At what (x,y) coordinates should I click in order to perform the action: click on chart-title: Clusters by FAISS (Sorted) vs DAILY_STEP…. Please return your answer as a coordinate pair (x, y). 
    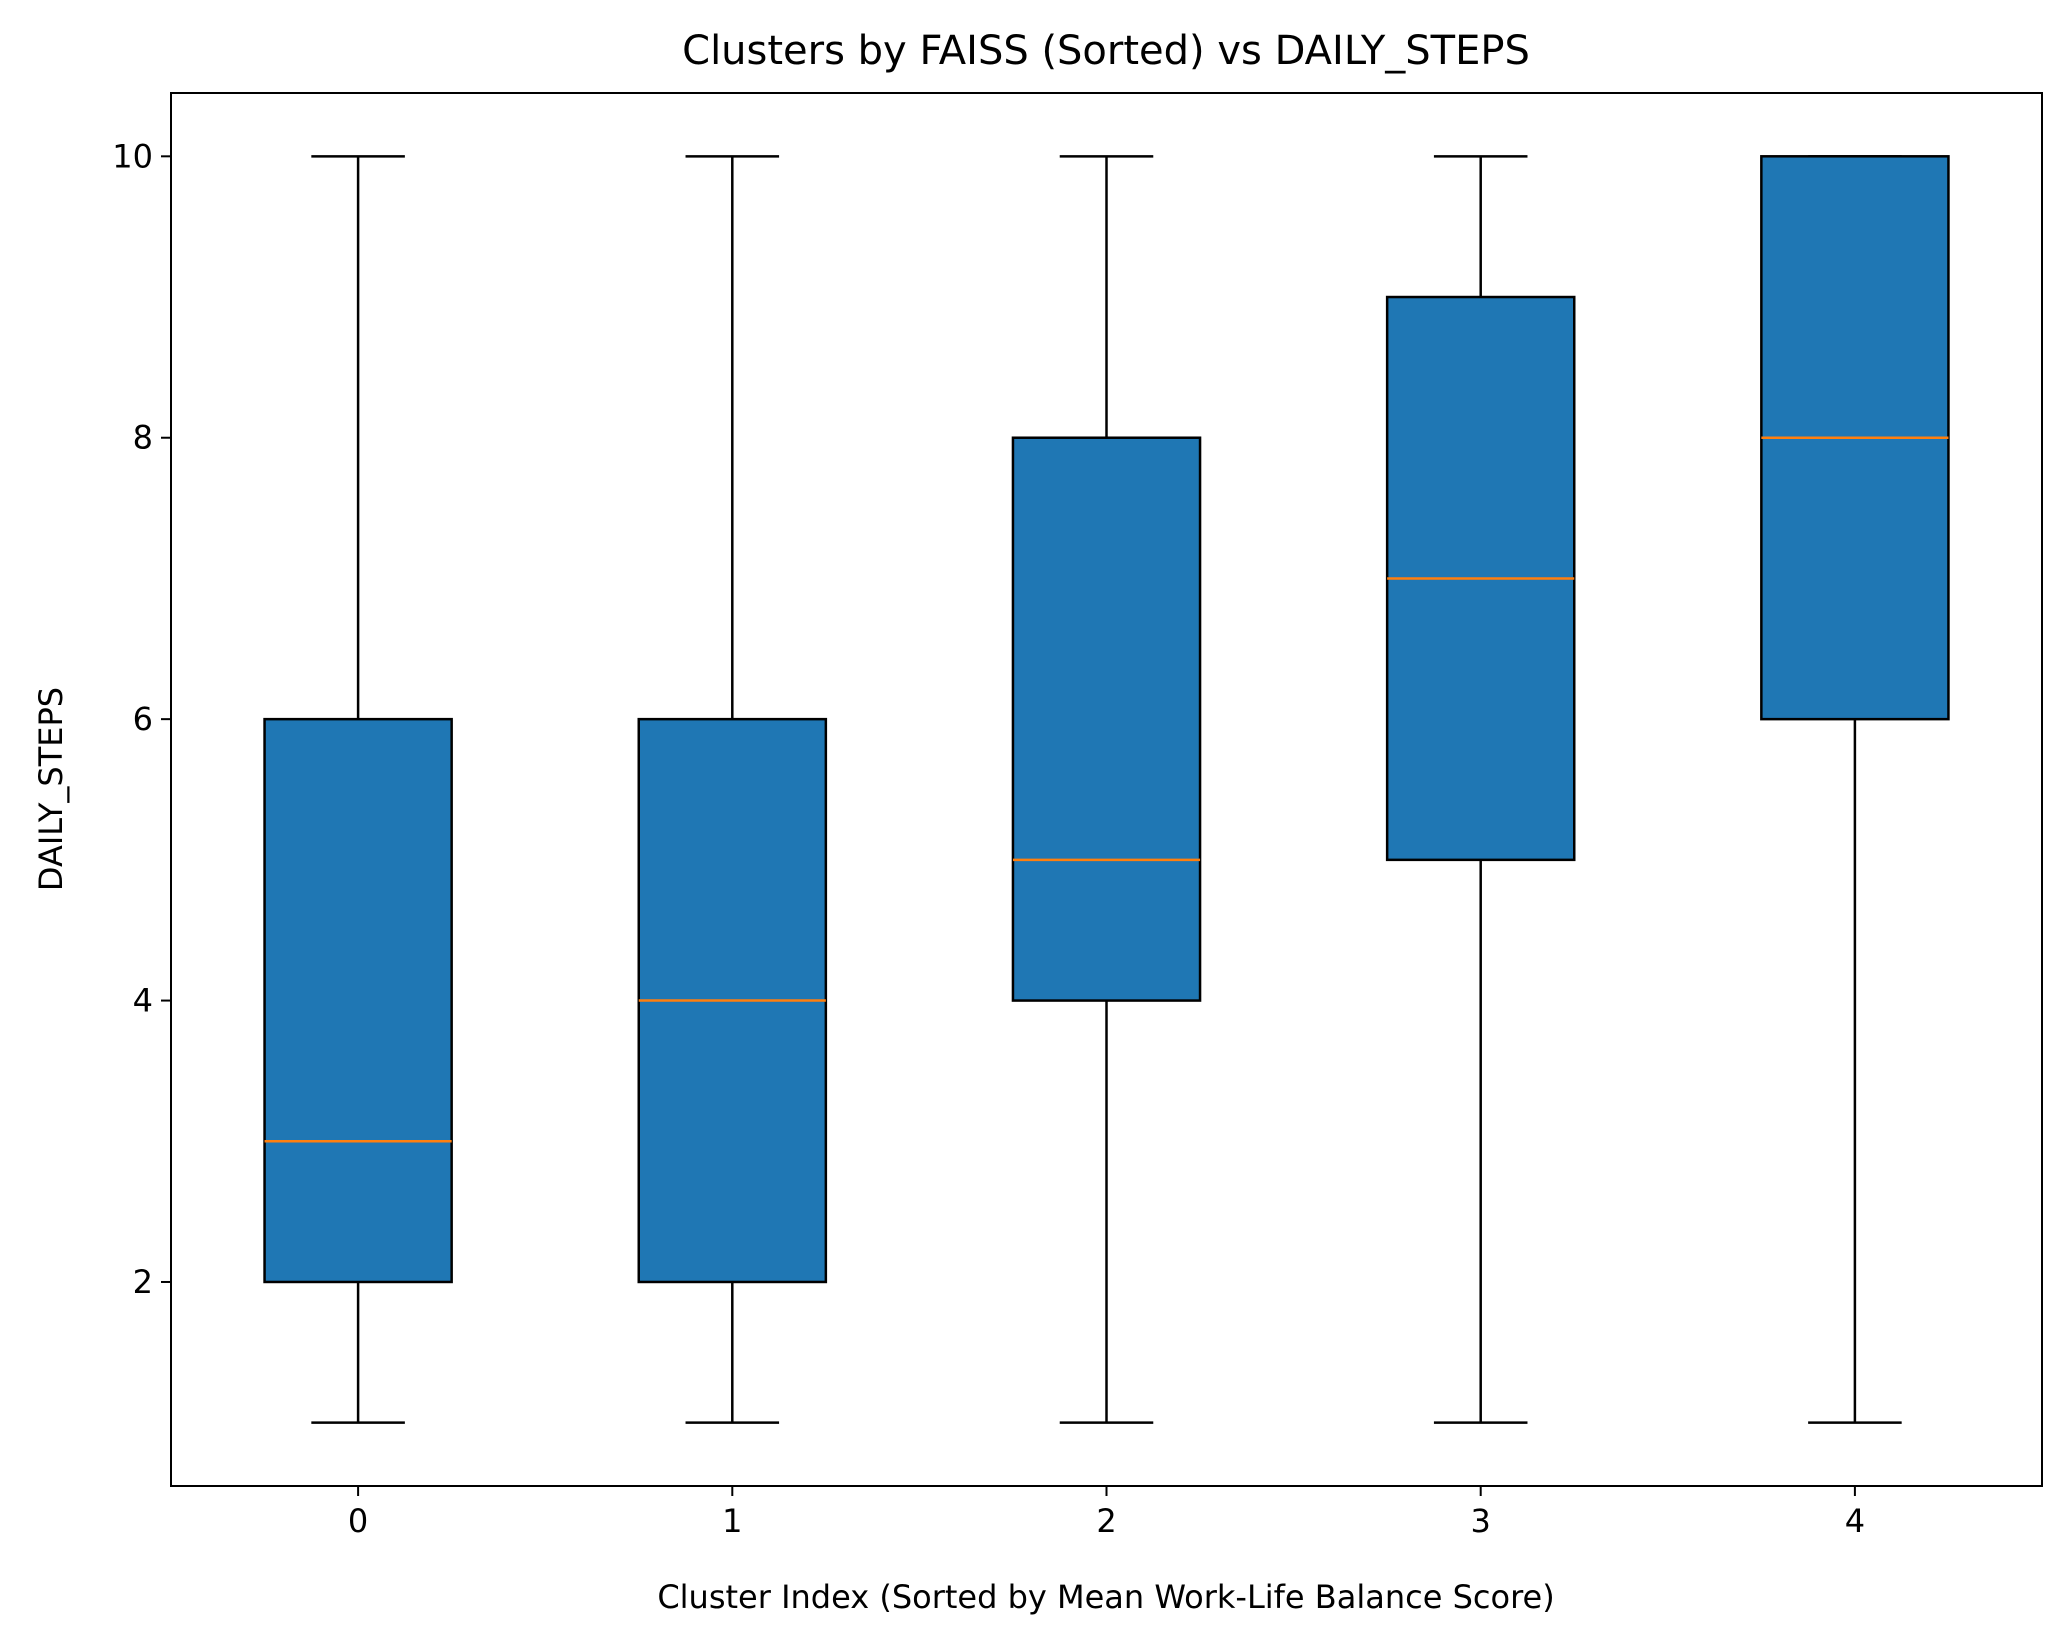
    Looking at the image, I should click on (1106, 51).